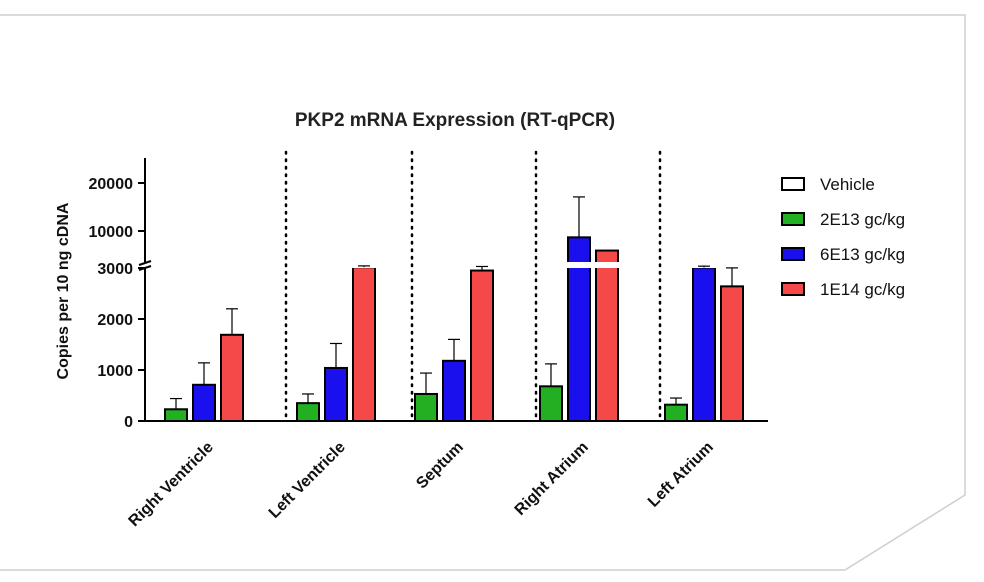 This screenshot has height=582, width=984. Describe the element at coordinates (115, 320) in the screenshot. I see `y-tick-label: 2000` at that location.